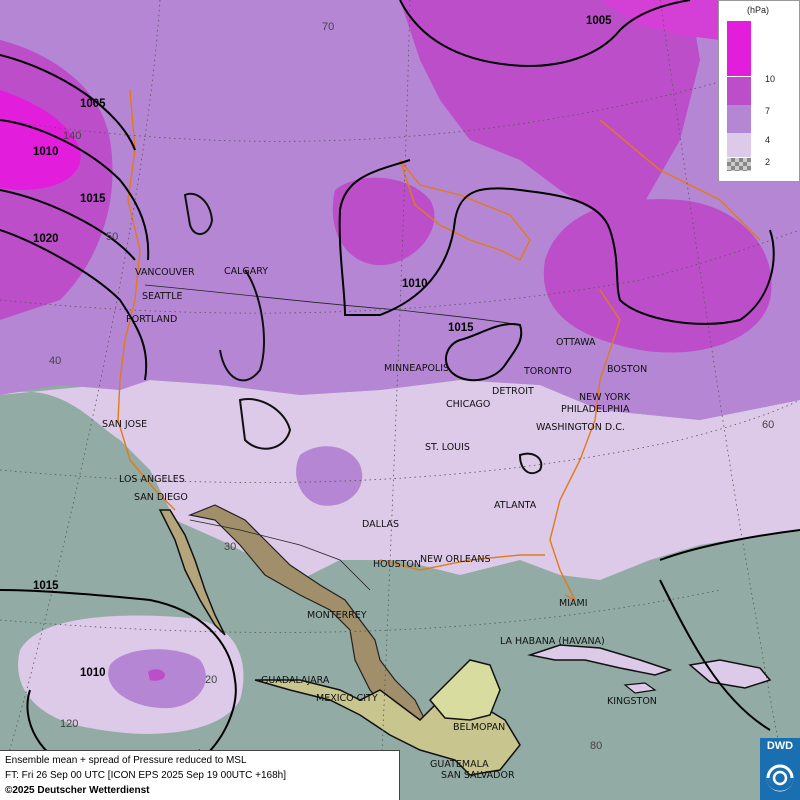 The width and height of the screenshot is (800, 800). I want to click on graticule-label-80: 80, so click(596, 746).